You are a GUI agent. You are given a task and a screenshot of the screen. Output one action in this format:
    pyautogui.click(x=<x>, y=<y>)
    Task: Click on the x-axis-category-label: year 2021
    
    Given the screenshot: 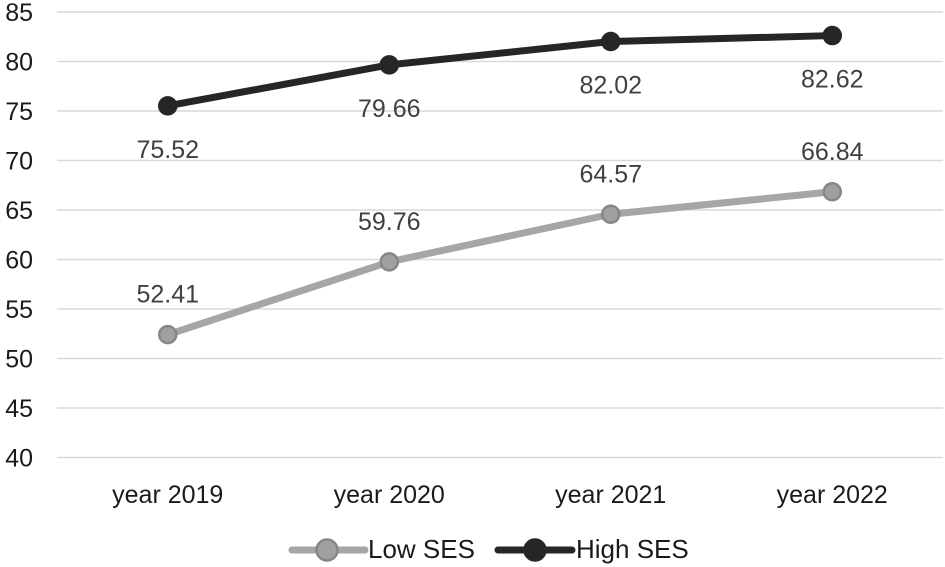 What is the action you would take?
    pyautogui.click(x=610, y=495)
    